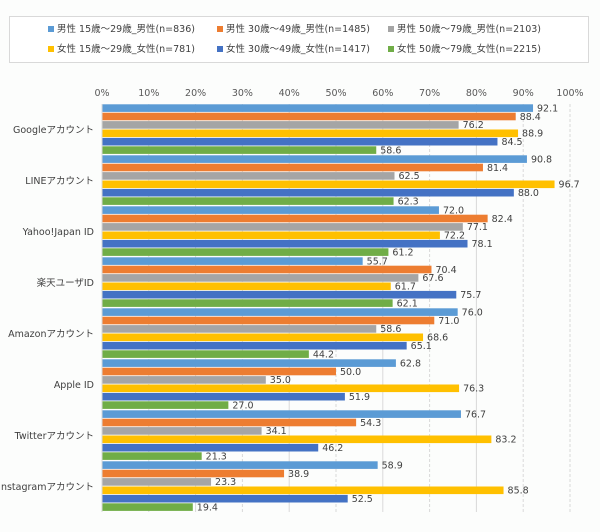 This screenshot has height=532, width=600. What do you see at coordinates (475, 414) in the screenshot?
I see `value-label: 76.7` at bounding box center [475, 414].